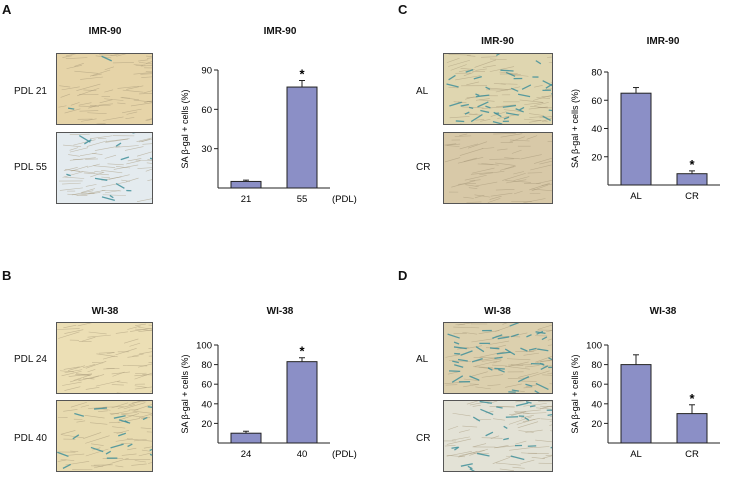 Image resolution: width=747 pixels, height=479 pixels. What do you see at coordinates (206, 404) in the screenshot?
I see `y-tick-label: 40` at bounding box center [206, 404].